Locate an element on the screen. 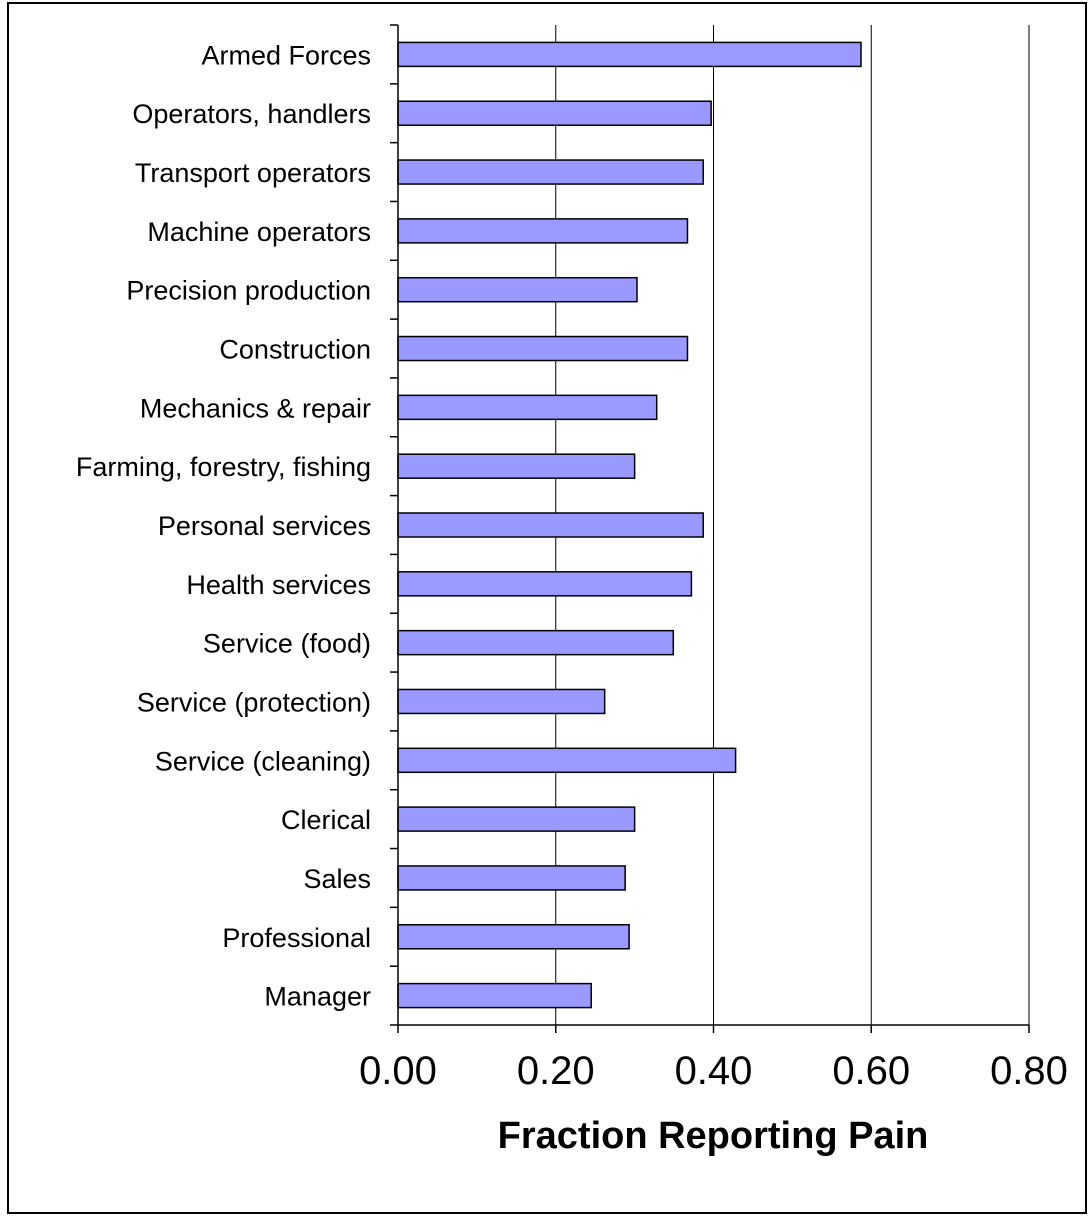 This screenshot has width=1091, height=1218. category-label: Health services is located at coordinates (278, 585).